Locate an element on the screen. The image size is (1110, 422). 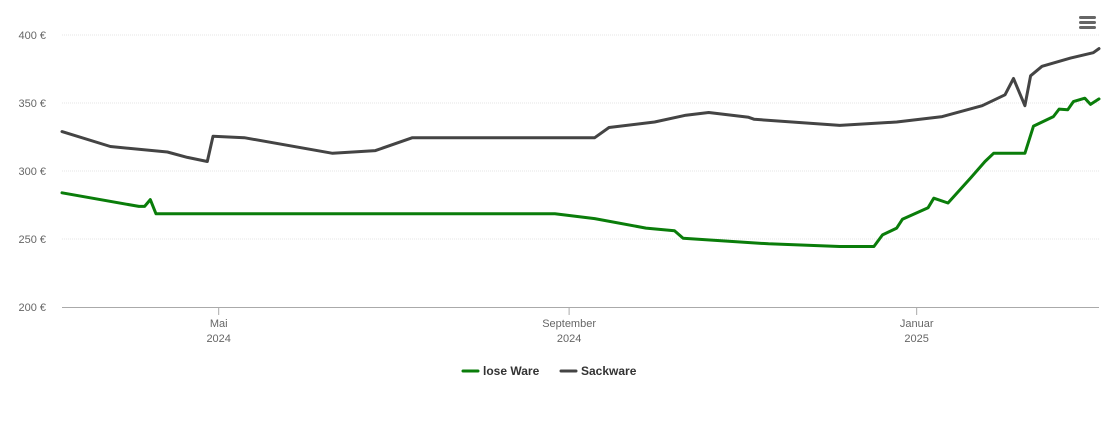
y-tick-label: 250 € is located at coordinates (32, 240).